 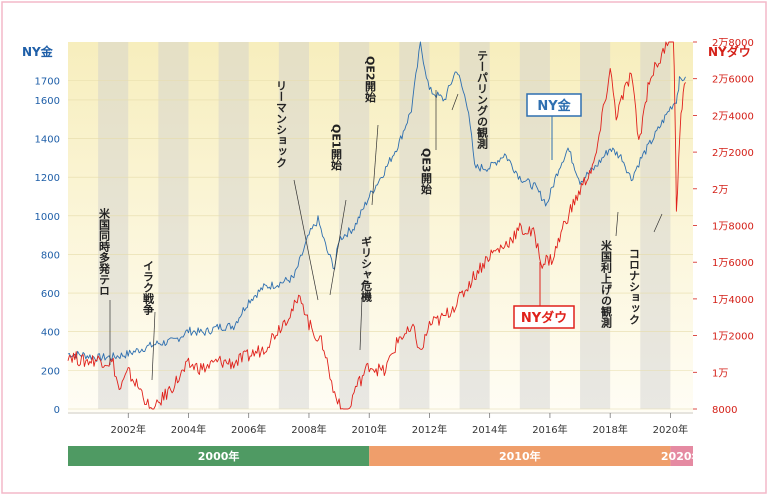 I want to click on left-axis-title: NY金, so click(x=38, y=51).